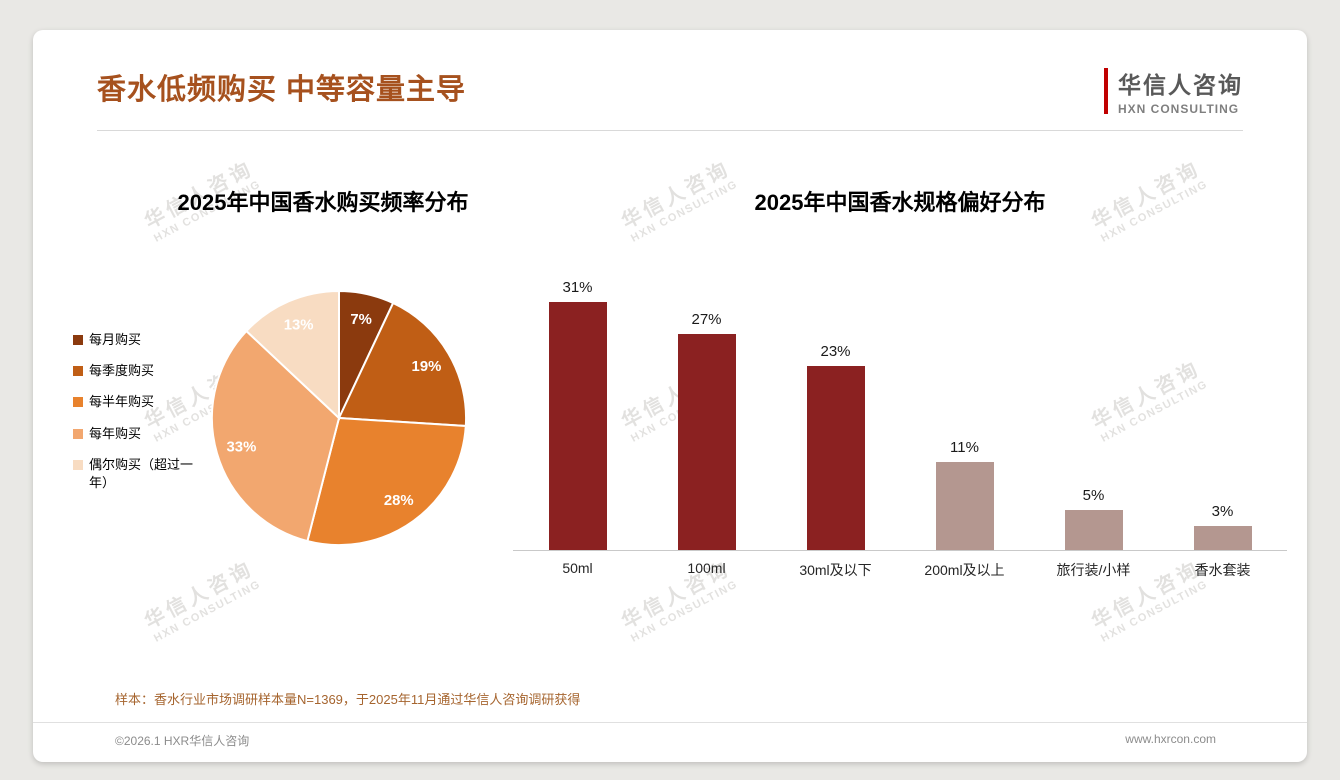 The image size is (1340, 780). Describe the element at coordinates (706, 568) in the screenshot. I see `bar-category-label: 100ml` at that location.